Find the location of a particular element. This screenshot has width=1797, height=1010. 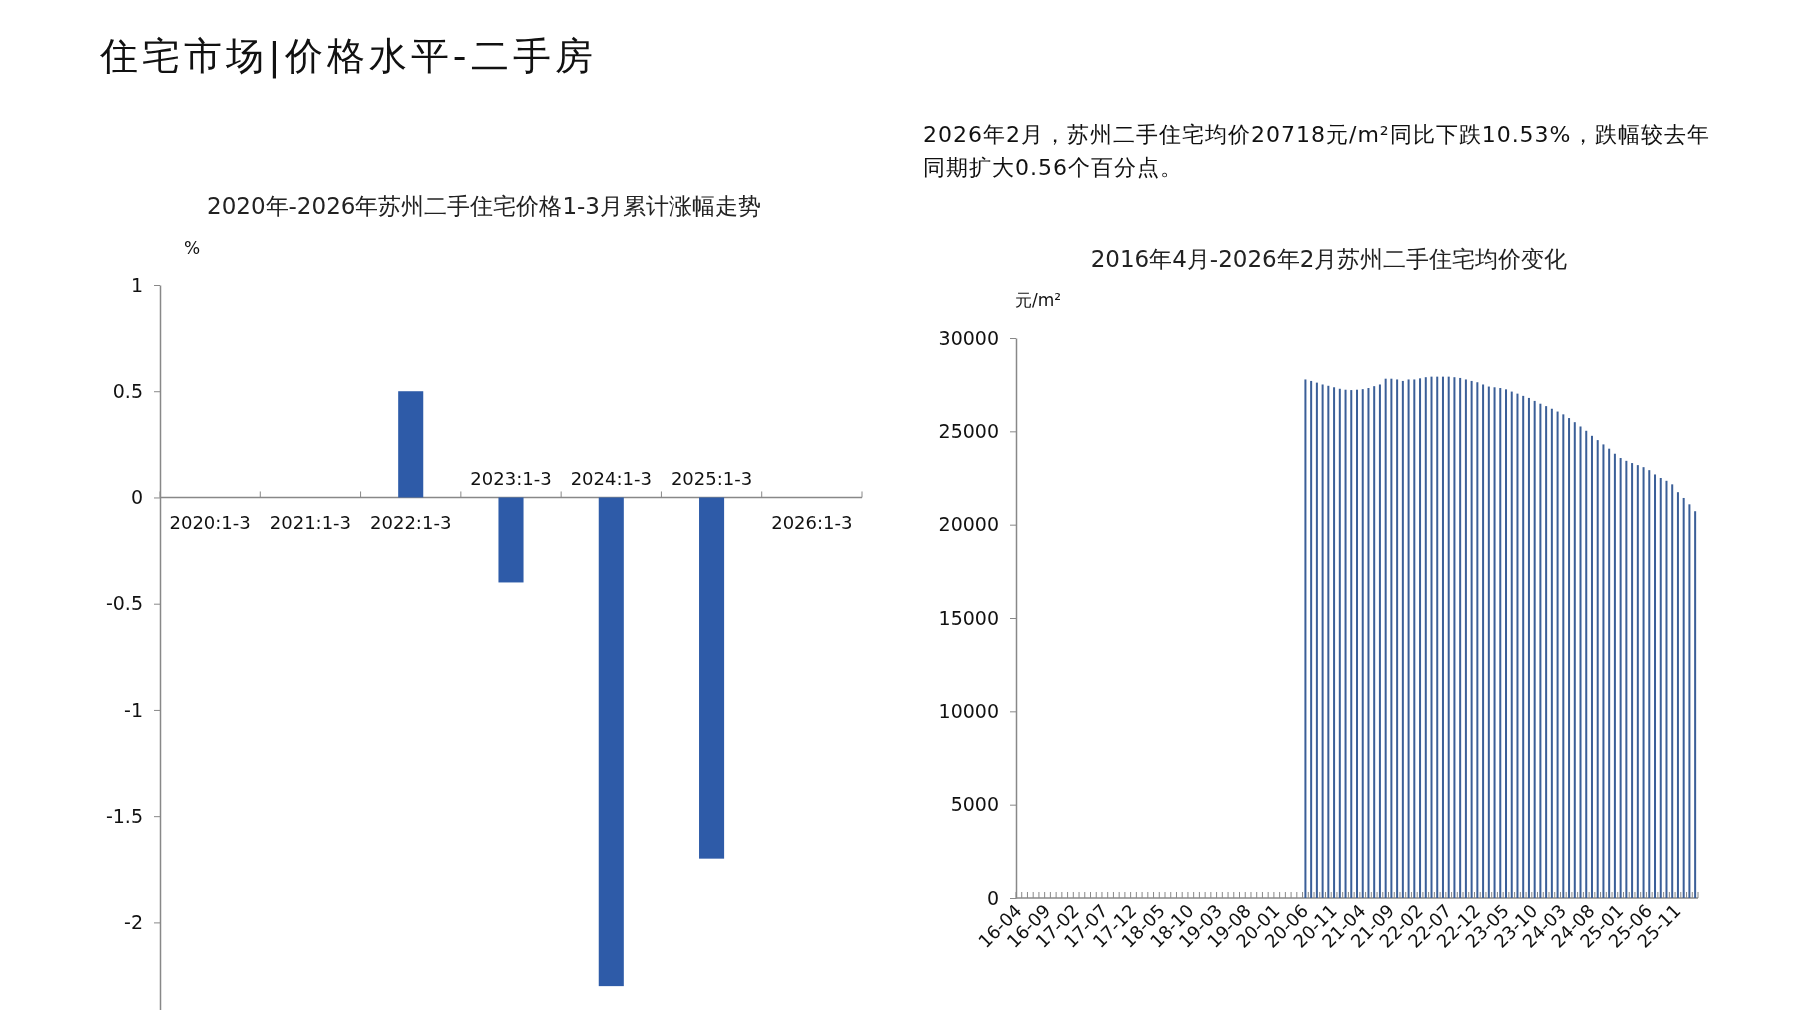

x-tick-label: 2024:1-3 is located at coordinates (611, 479).